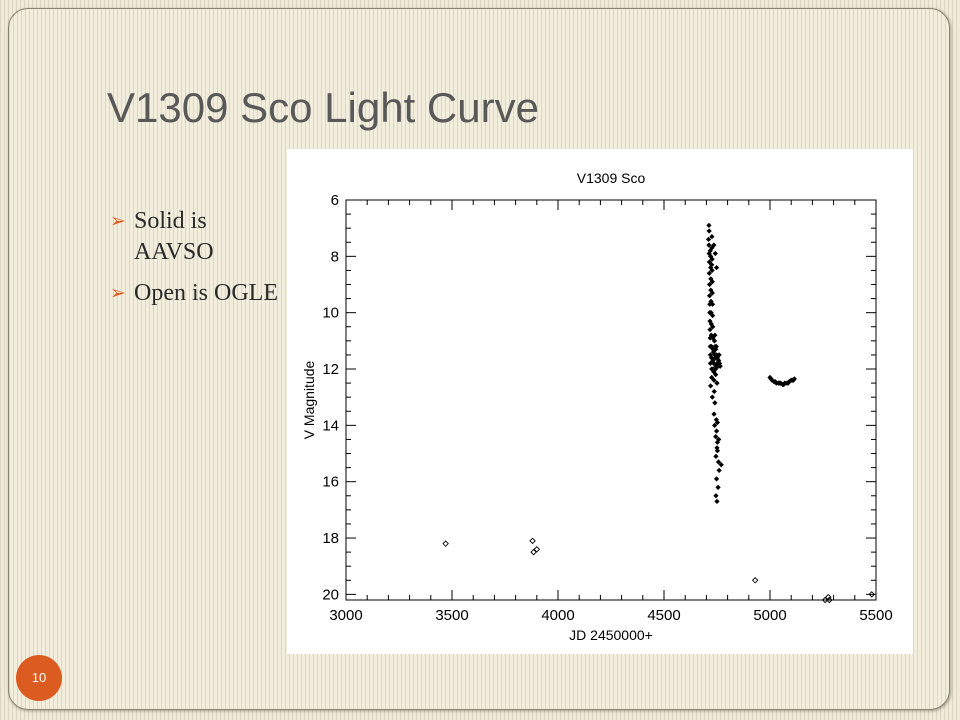 Image resolution: width=960 pixels, height=720 pixels. What do you see at coordinates (330, 538) in the screenshot?
I see `y-tick-label: 18` at bounding box center [330, 538].